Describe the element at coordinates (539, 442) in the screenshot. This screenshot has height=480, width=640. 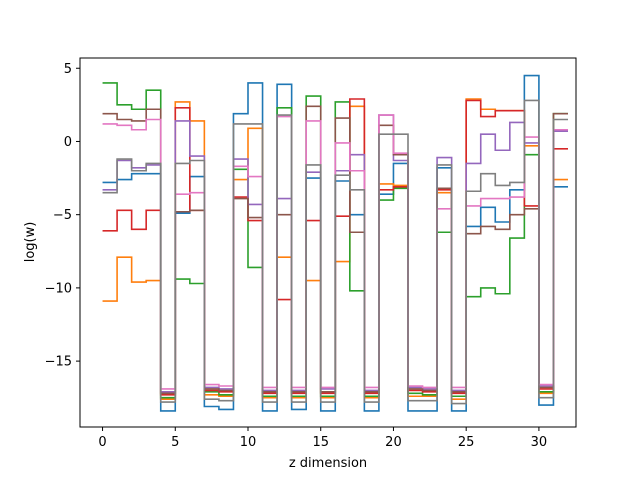
I see `x-tick-label: 30` at that location.